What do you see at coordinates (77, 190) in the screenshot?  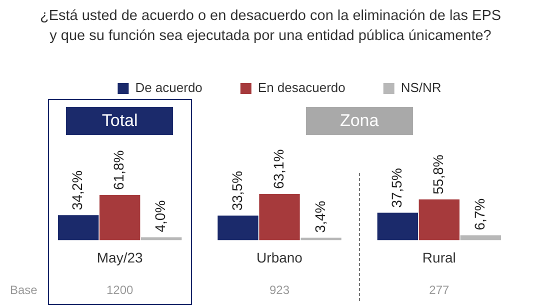 I see `data-label: 34,2%` at bounding box center [77, 190].